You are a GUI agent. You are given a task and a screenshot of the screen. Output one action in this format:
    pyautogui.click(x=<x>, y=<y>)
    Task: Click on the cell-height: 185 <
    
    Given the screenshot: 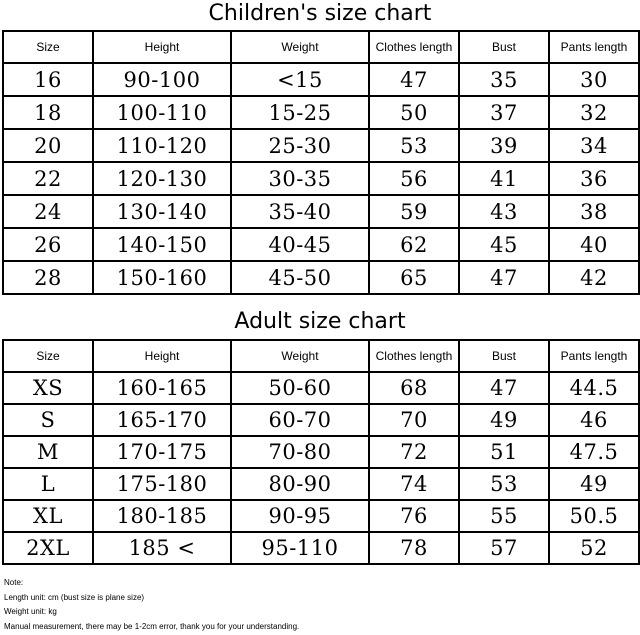 What is the action you would take?
    pyautogui.click(x=162, y=548)
    